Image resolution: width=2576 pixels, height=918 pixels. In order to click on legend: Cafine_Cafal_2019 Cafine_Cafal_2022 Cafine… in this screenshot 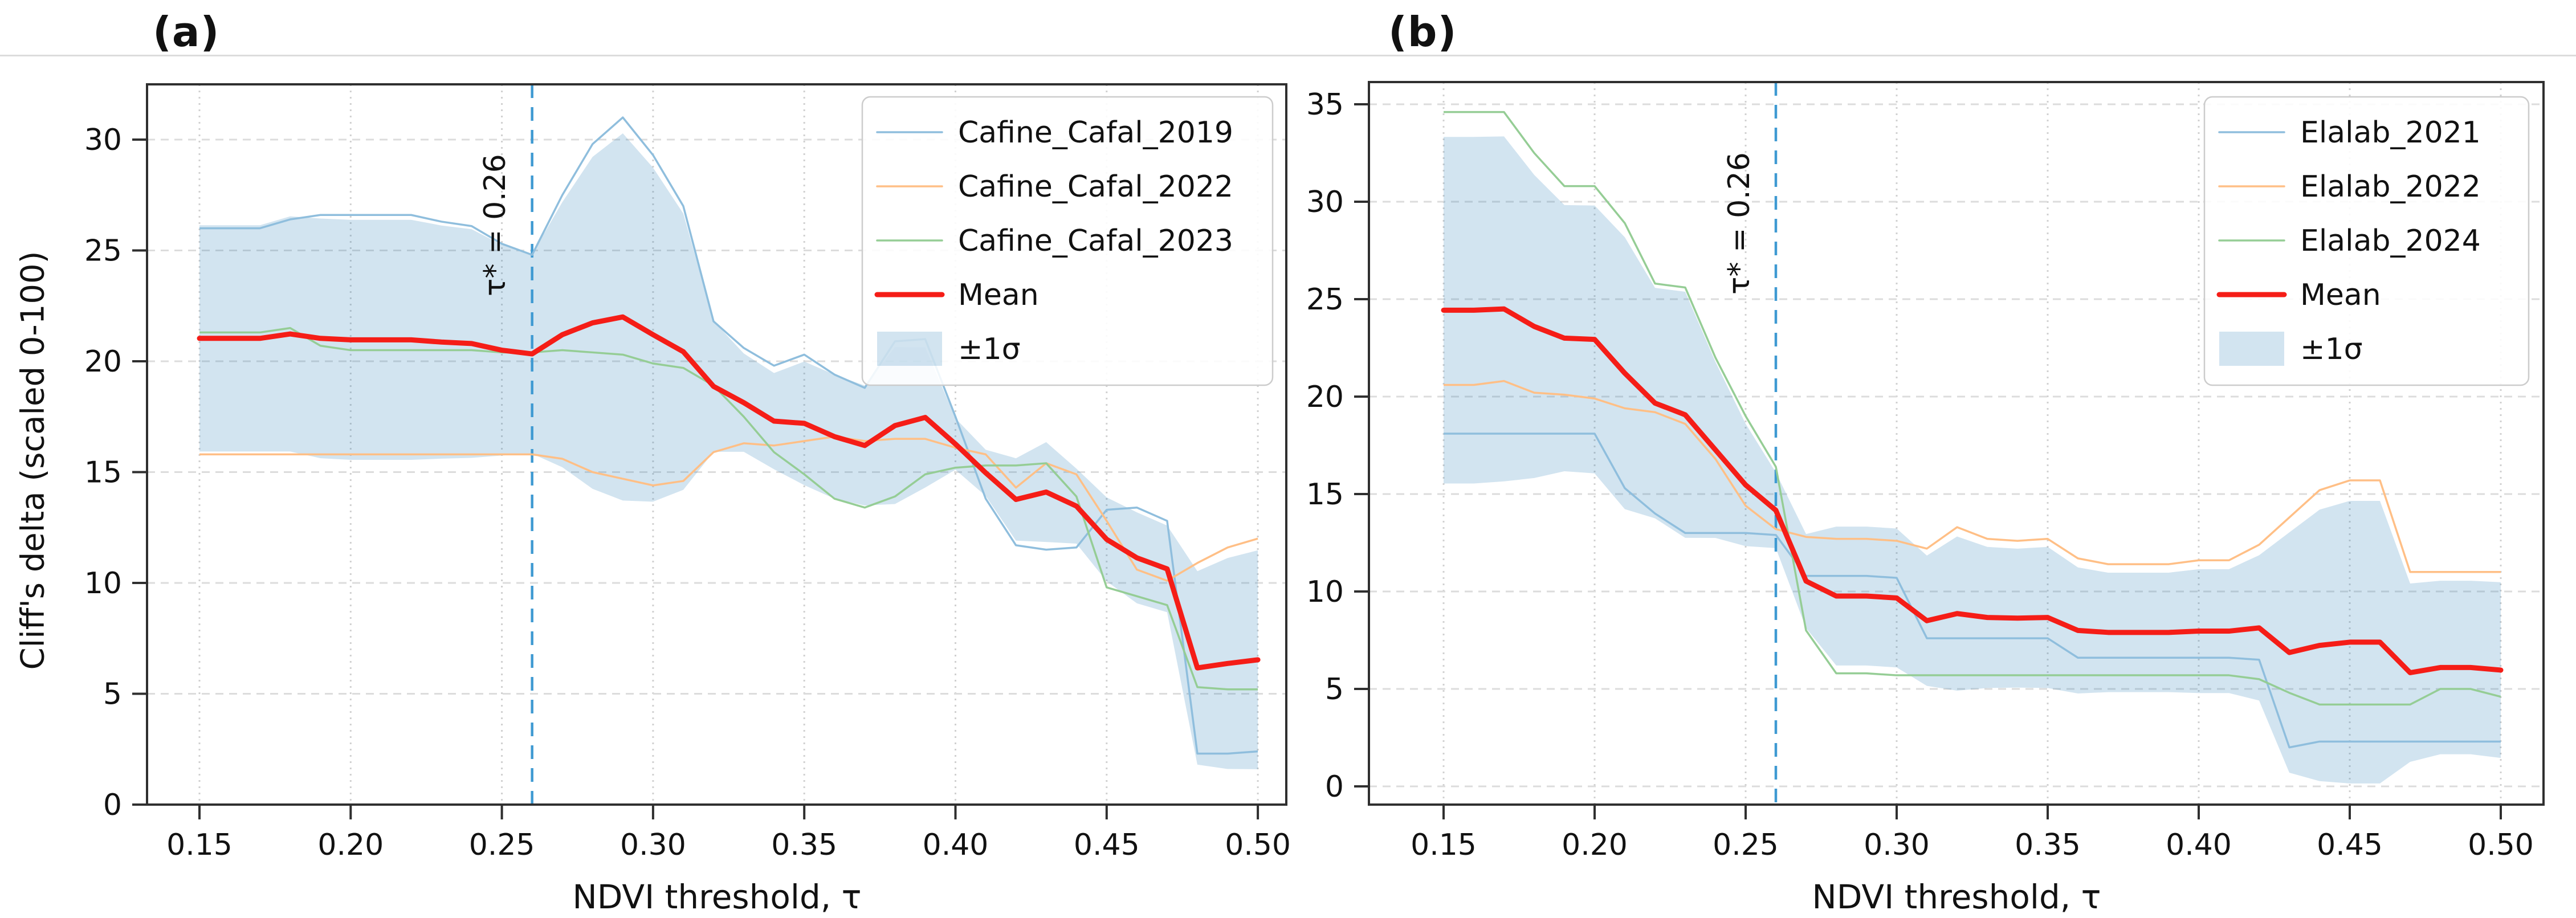, I will do `click(1067, 241)`.